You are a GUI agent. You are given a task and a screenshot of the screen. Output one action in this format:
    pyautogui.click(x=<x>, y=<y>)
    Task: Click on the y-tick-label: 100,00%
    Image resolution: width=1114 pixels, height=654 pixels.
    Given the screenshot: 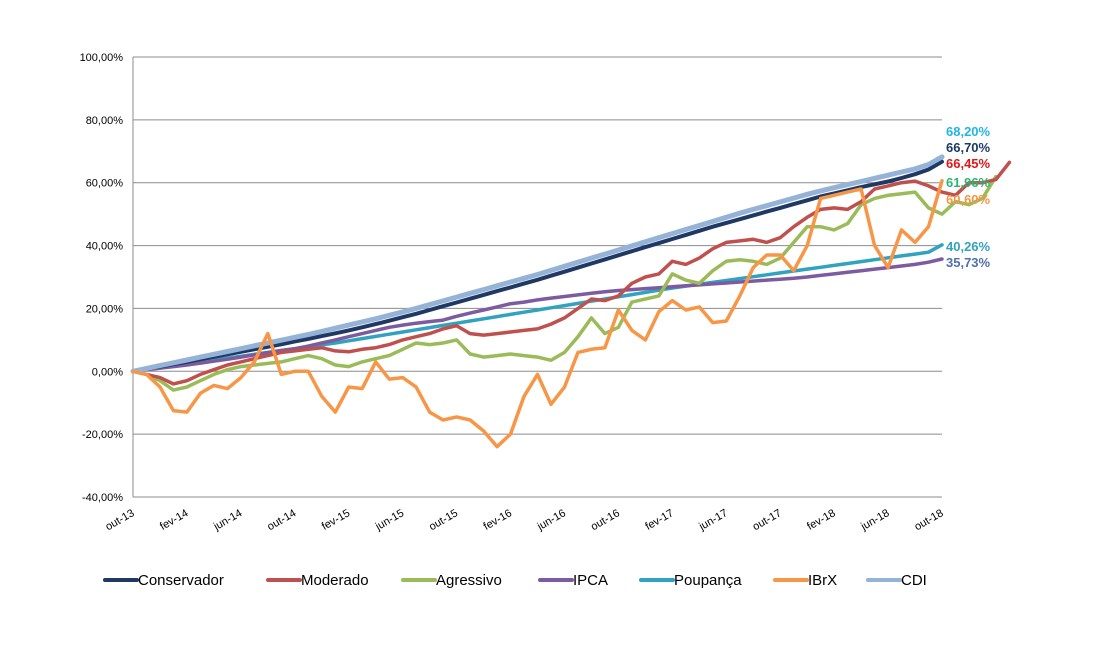 What is the action you would take?
    pyautogui.click(x=102, y=58)
    